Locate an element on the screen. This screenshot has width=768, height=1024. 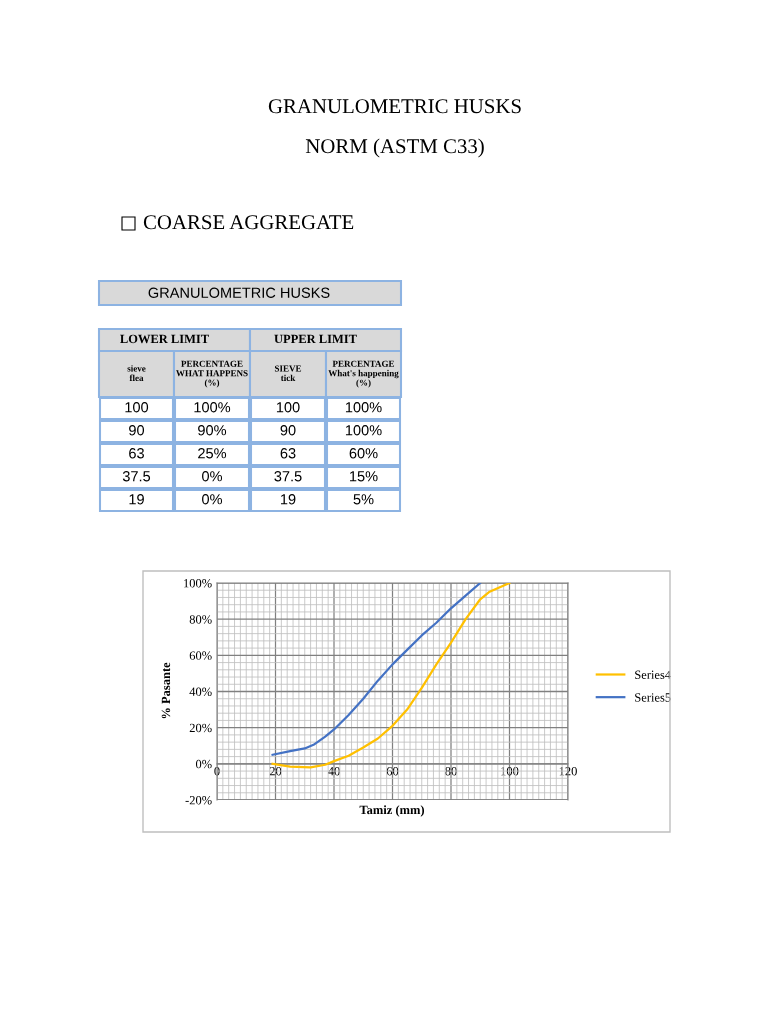
text: SIEVE tick is located at coordinates (288, 373).